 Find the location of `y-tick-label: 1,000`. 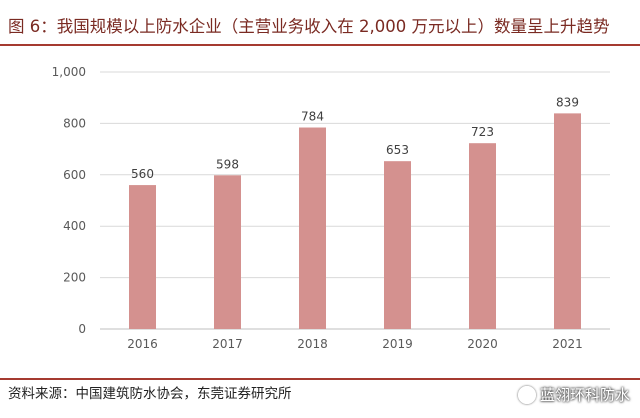

y-tick-label: 1,000 is located at coordinates (69, 72).